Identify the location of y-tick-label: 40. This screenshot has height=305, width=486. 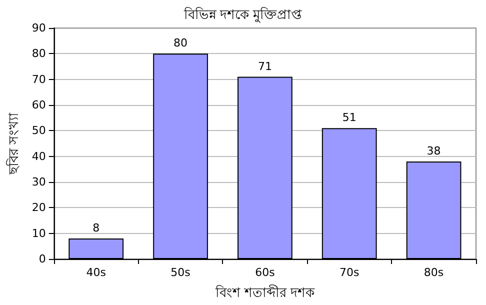
(39, 156).